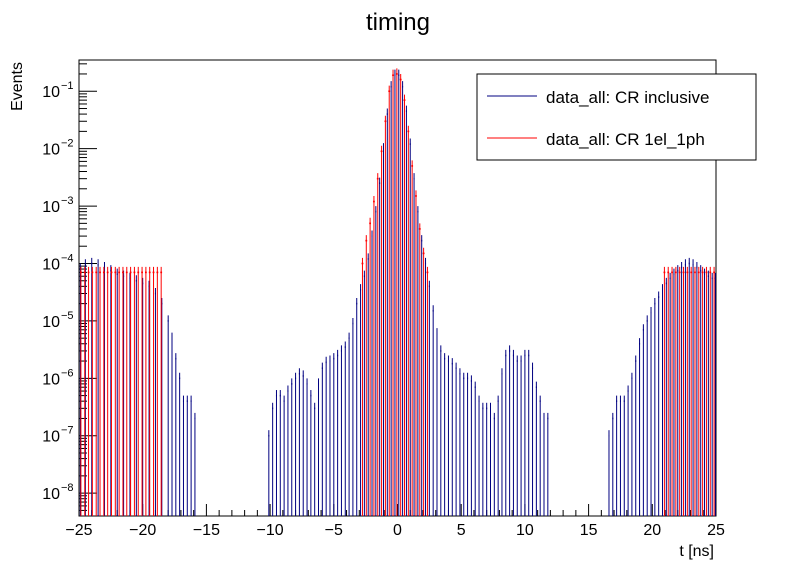  Describe the element at coordinates (78, 530) in the screenshot. I see `x-tick-label: −25` at that location.